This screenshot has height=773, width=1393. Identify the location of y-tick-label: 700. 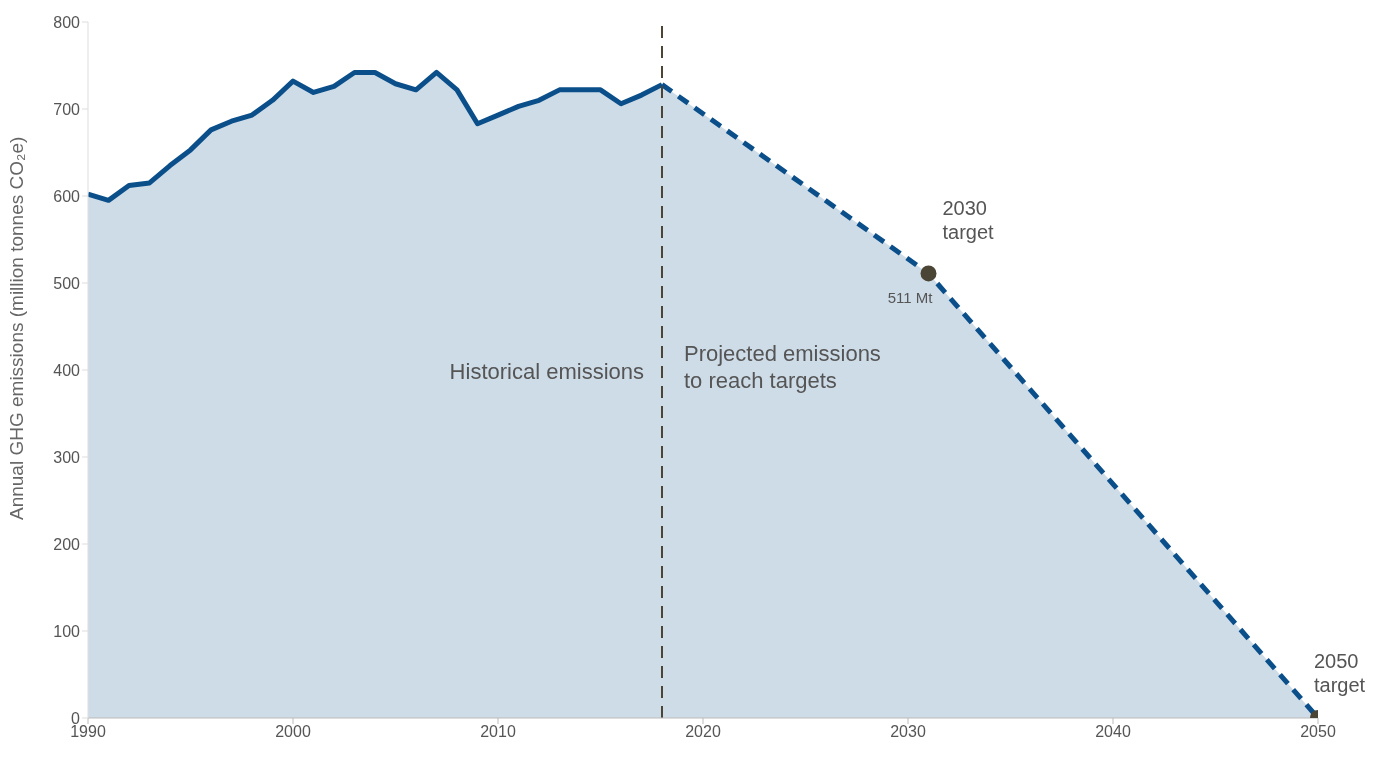
(67, 109).